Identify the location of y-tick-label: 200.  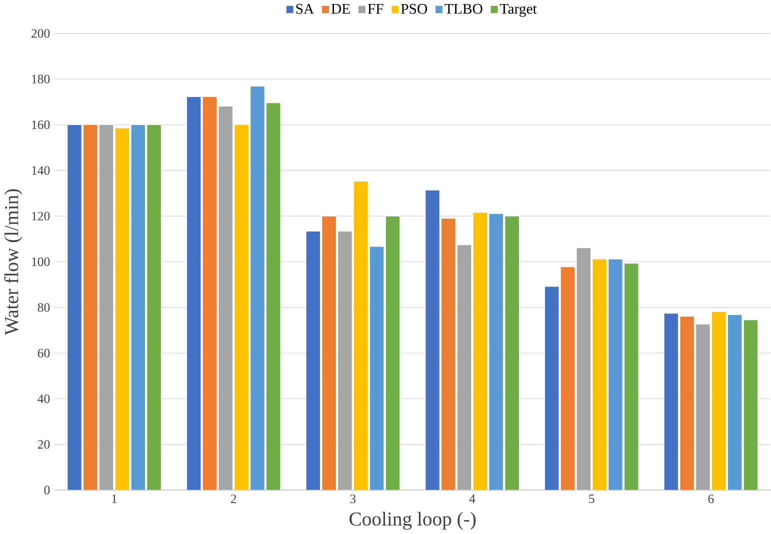
(41, 33).